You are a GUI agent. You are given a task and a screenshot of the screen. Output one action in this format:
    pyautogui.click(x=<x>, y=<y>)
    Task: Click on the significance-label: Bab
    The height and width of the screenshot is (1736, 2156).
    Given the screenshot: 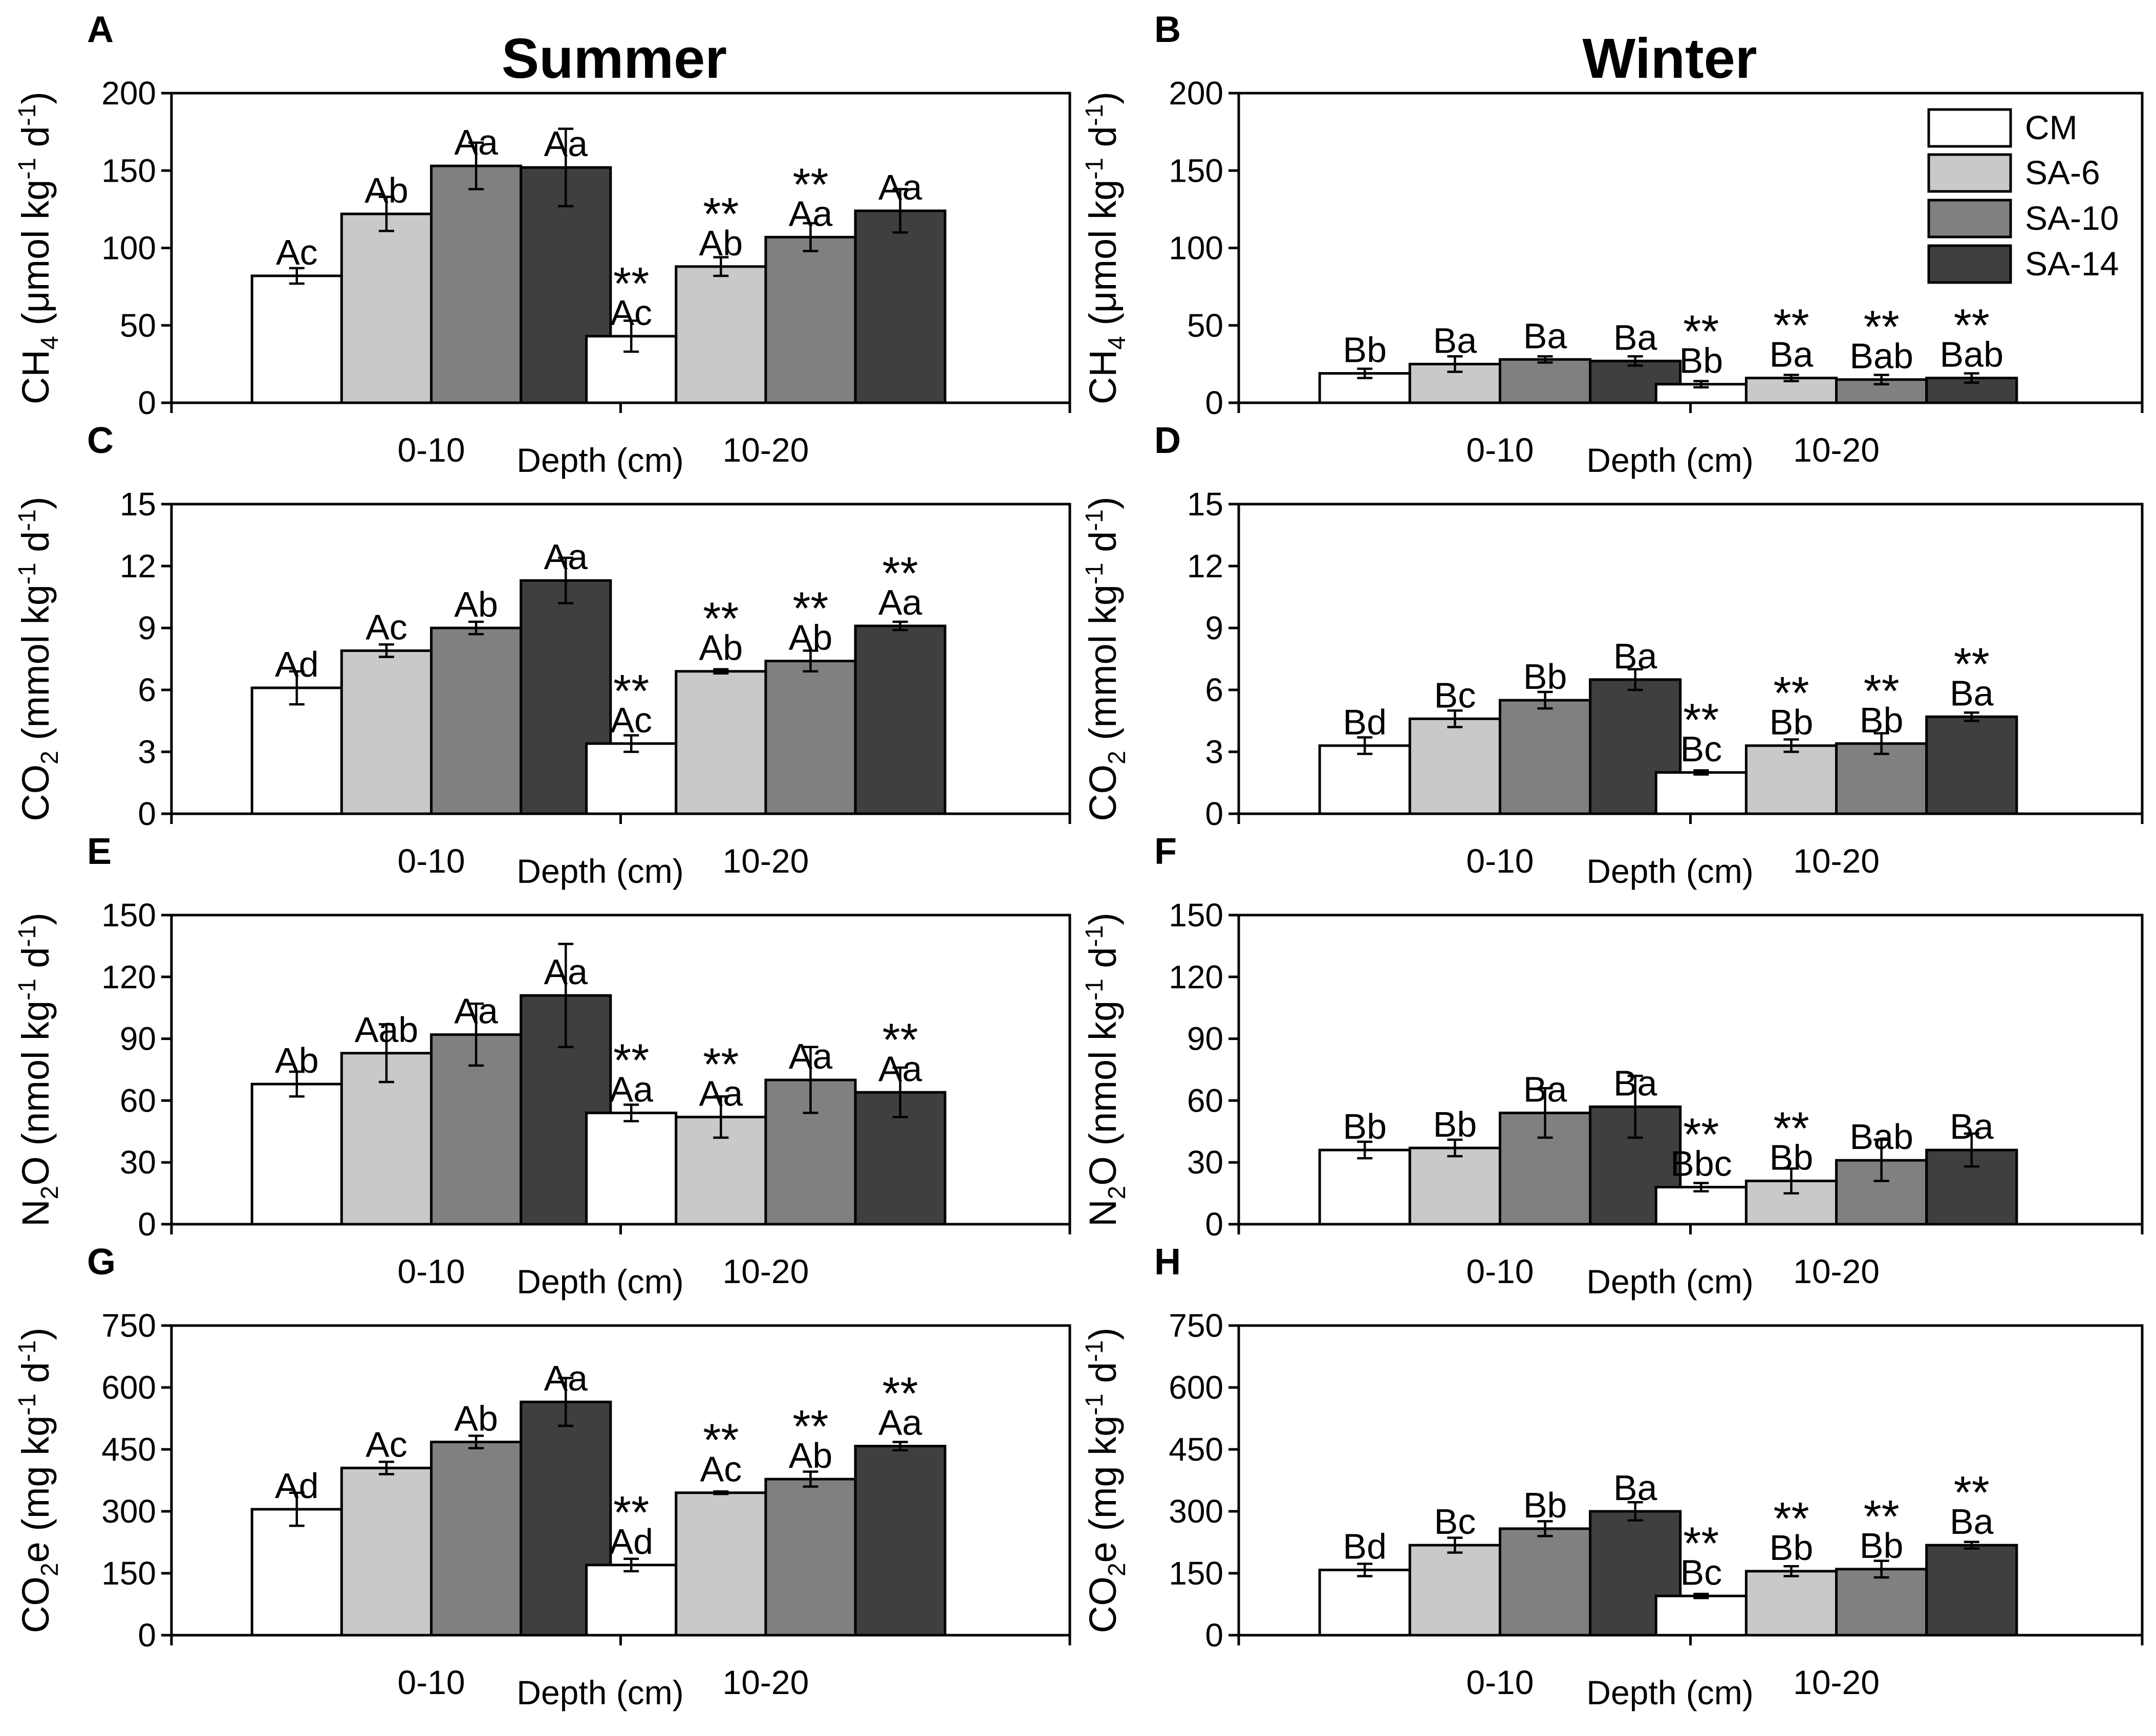 What is the action you would take?
    pyautogui.click(x=1971, y=355)
    